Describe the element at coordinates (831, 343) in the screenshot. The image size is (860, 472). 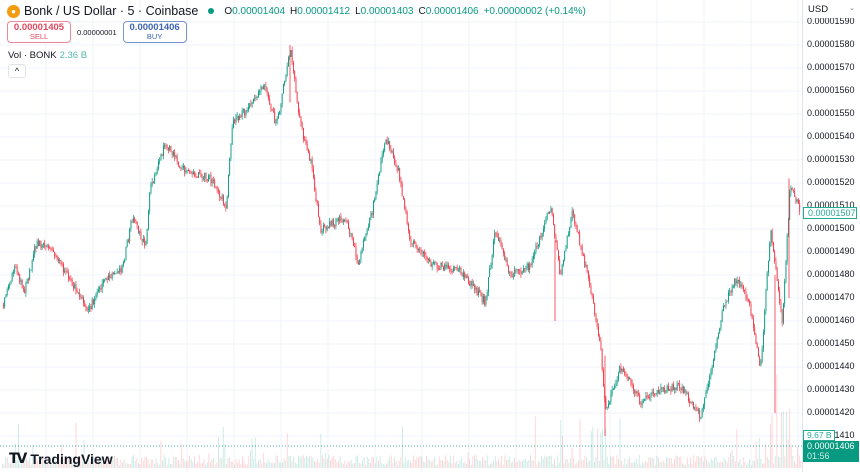
I see `price-axis-label: 0.00001450` at that location.